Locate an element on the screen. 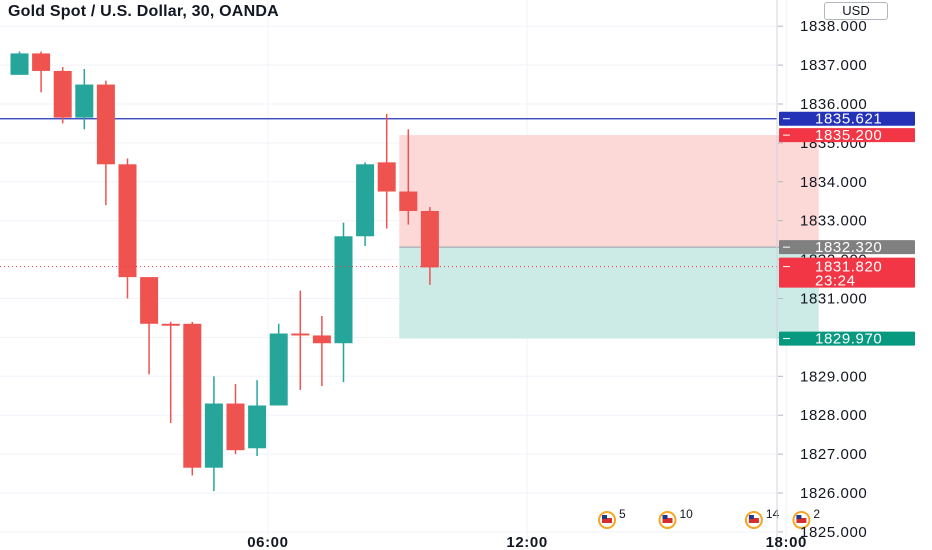 The height and width of the screenshot is (550, 932). price-axis-tick-label: 1837.000 is located at coordinates (833, 65).